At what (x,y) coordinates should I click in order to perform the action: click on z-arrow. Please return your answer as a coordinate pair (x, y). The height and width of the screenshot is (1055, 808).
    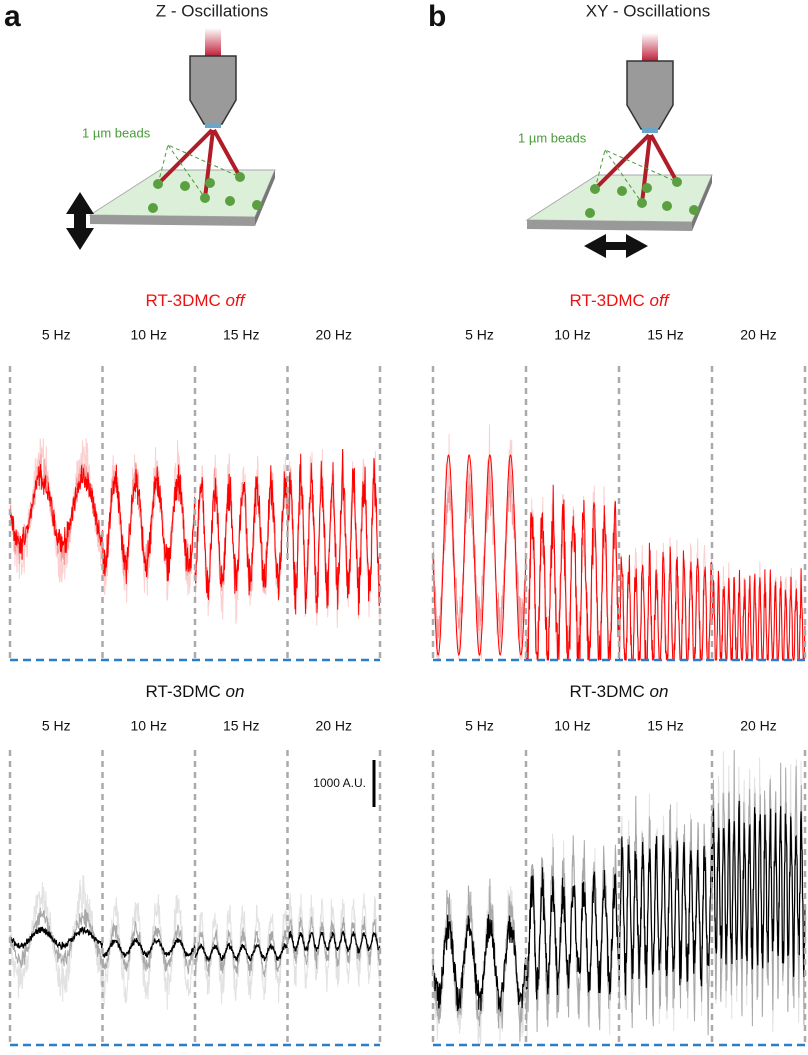
    Looking at the image, I should click on (80, 221).